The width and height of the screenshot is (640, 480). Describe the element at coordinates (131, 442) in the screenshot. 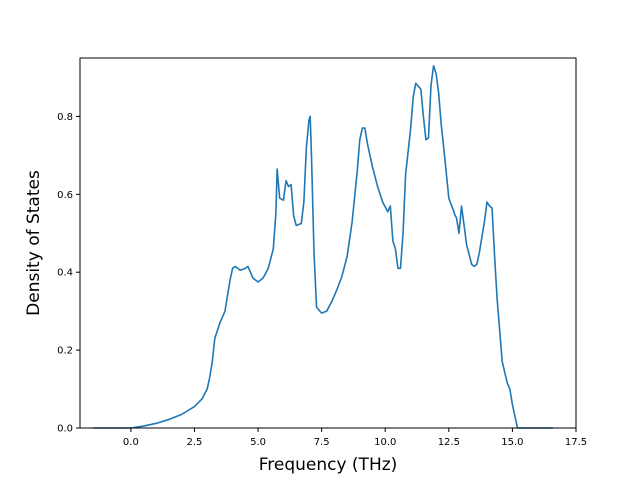

I see `x-tick-label: 0.0` at that location.